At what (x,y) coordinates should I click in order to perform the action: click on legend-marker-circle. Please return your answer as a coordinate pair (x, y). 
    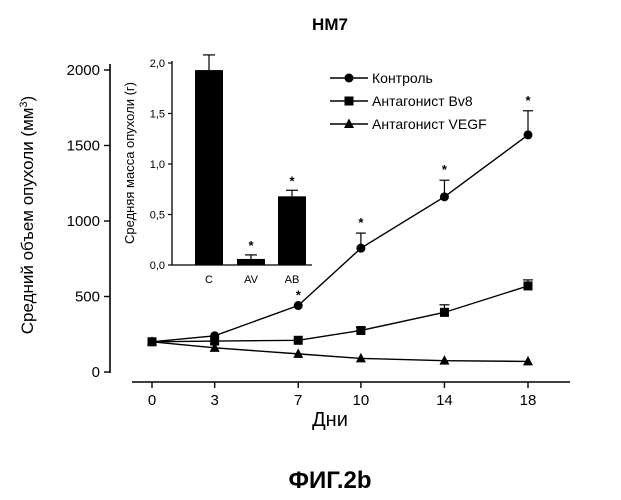
    Looking at the image, I should click on (349, 78).